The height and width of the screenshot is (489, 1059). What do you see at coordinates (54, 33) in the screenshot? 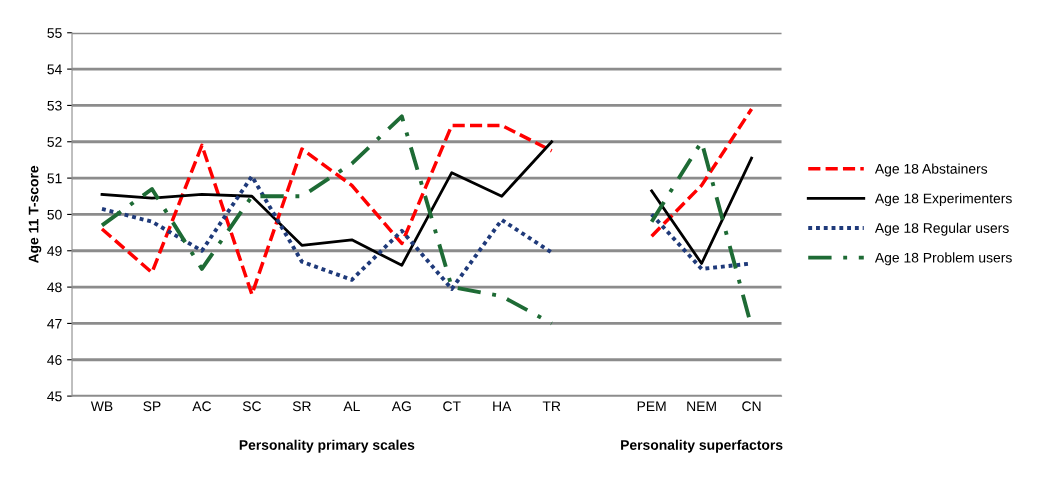
I see `y-tick-label: 55` at bounding box center [54, 33].